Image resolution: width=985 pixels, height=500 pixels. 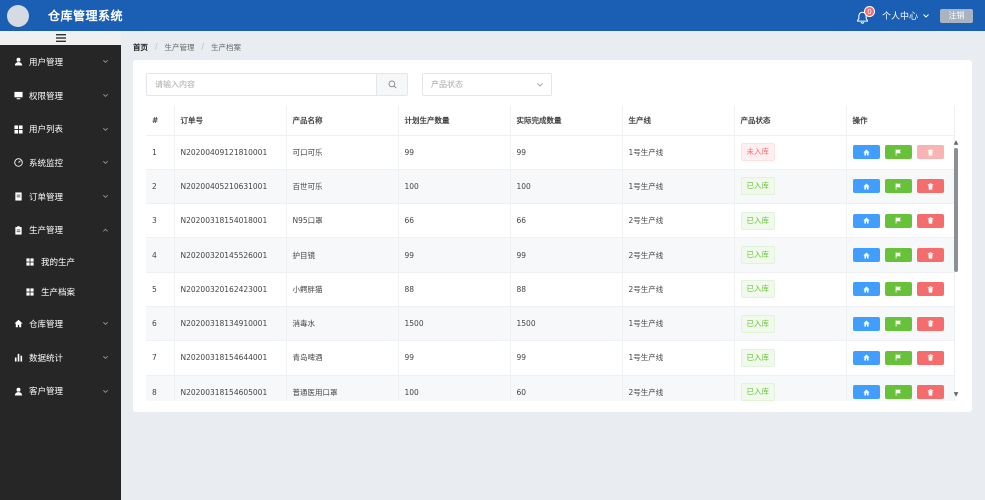 I want to click on cell-order-number: N20200320162423001, so click(x=230, y=289).